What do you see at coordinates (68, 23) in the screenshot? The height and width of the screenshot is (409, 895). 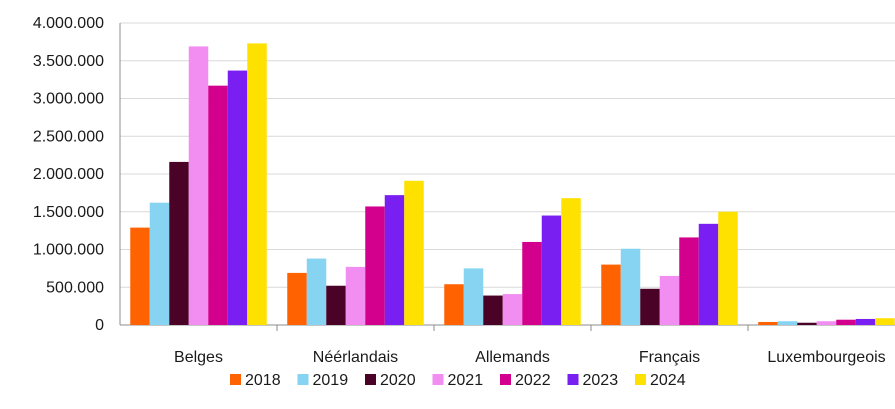 I see `y-tick-label: 4.000.000` at bounding box center [68, 23].